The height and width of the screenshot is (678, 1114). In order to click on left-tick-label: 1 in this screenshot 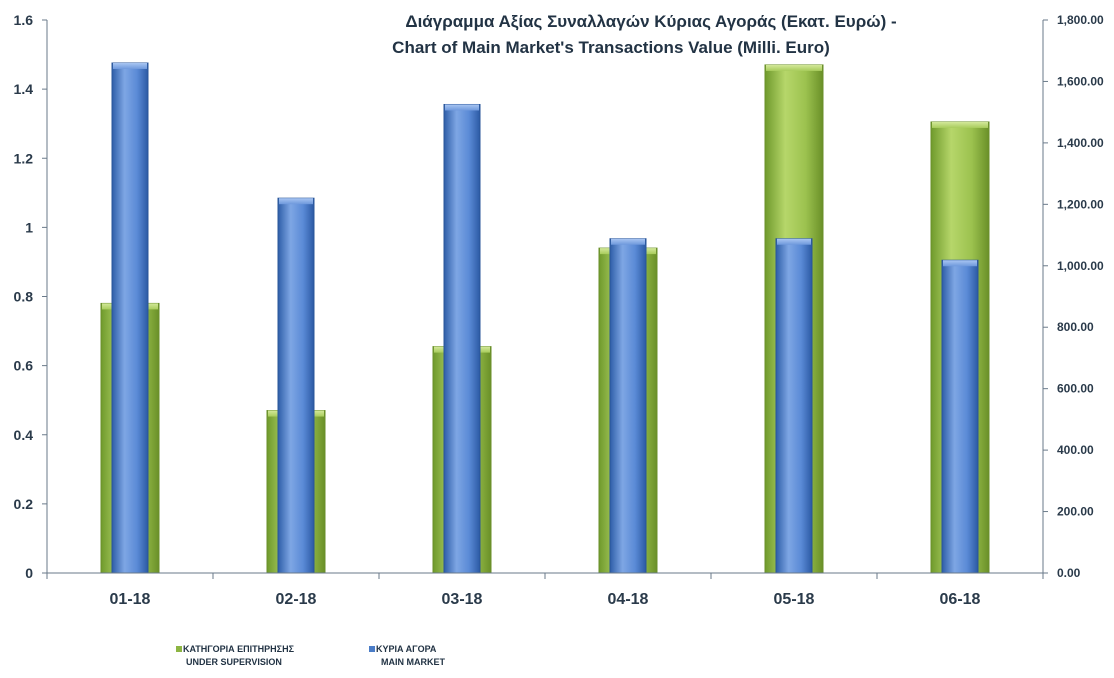, I will do `click(29, 227)`.